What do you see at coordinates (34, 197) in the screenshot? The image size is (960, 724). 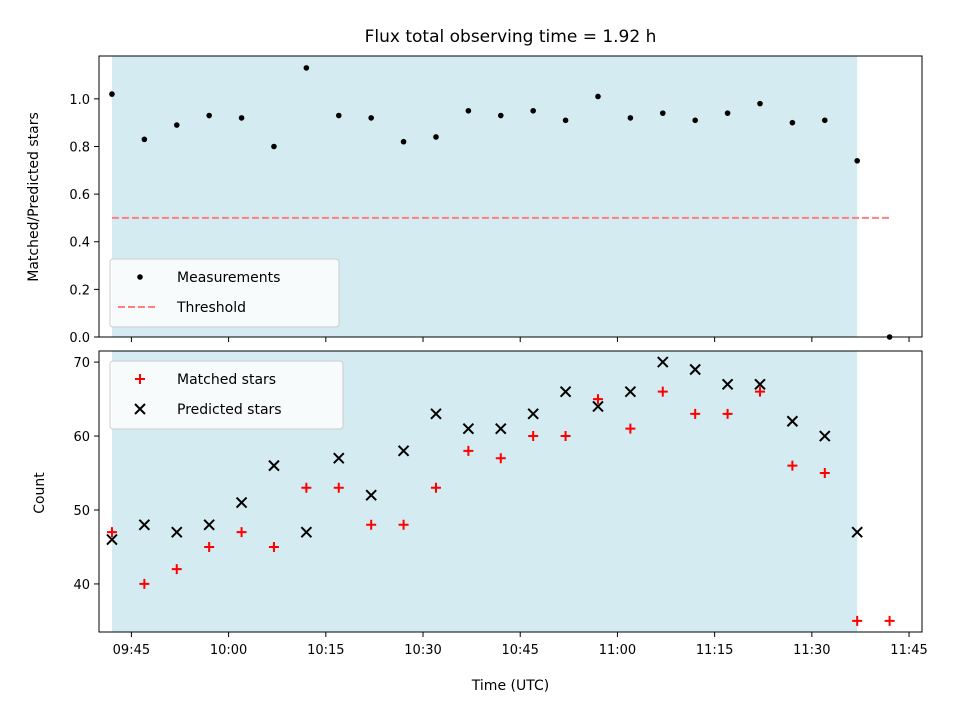 I see `top-y-axis-label: Matched/Predicted stars` at bounding box center [34, 197].